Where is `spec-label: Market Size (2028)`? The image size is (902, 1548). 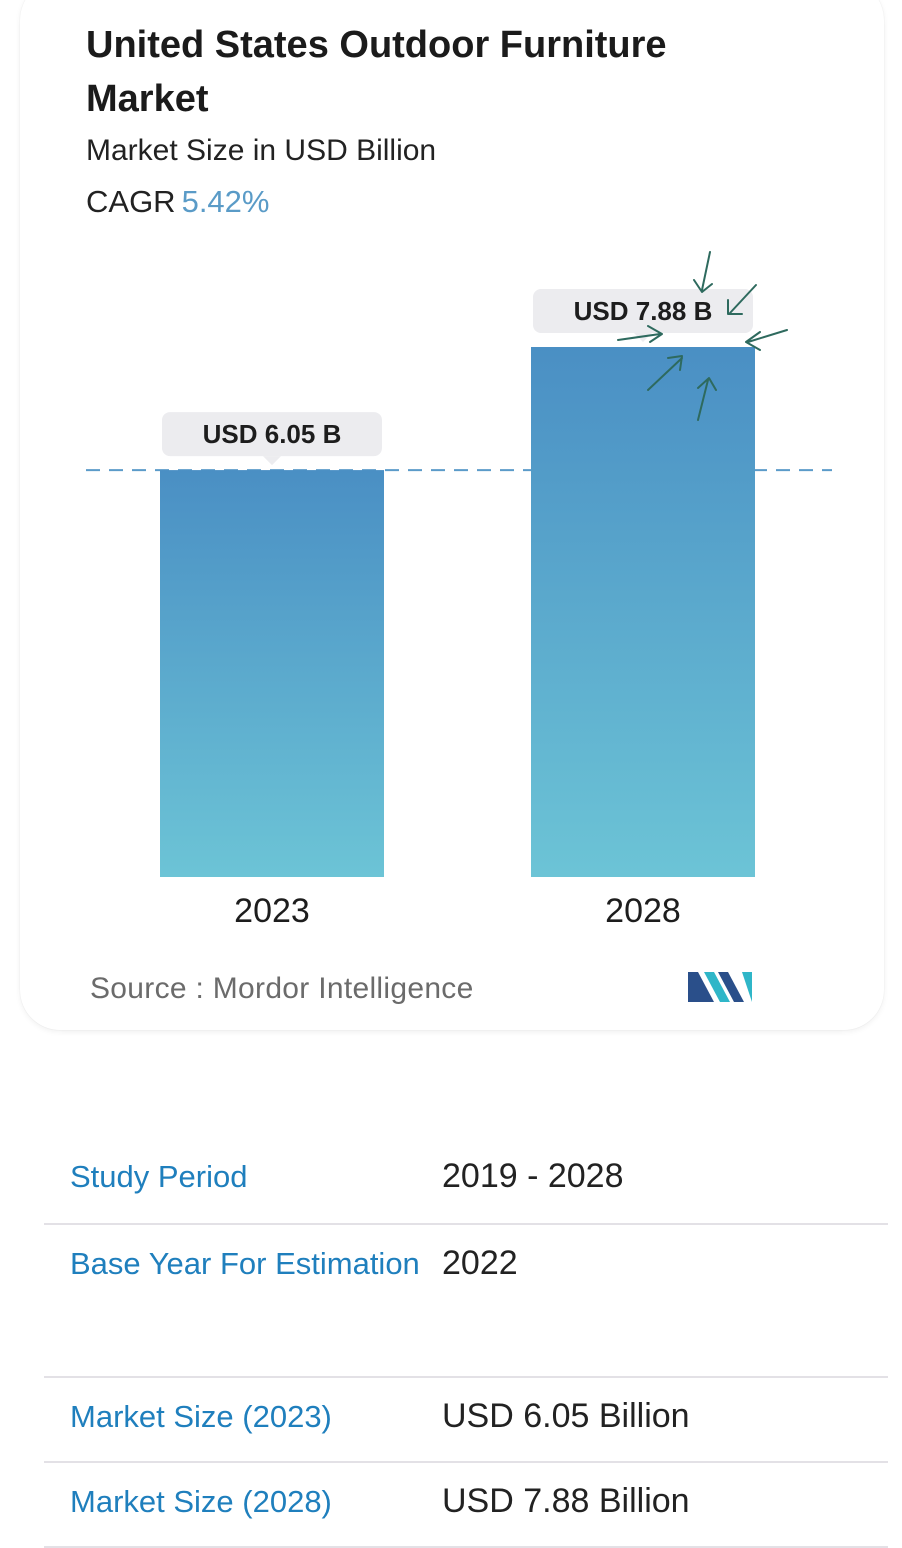
spec-label: Market Size (2028) is located at coordinates (201, 1501).